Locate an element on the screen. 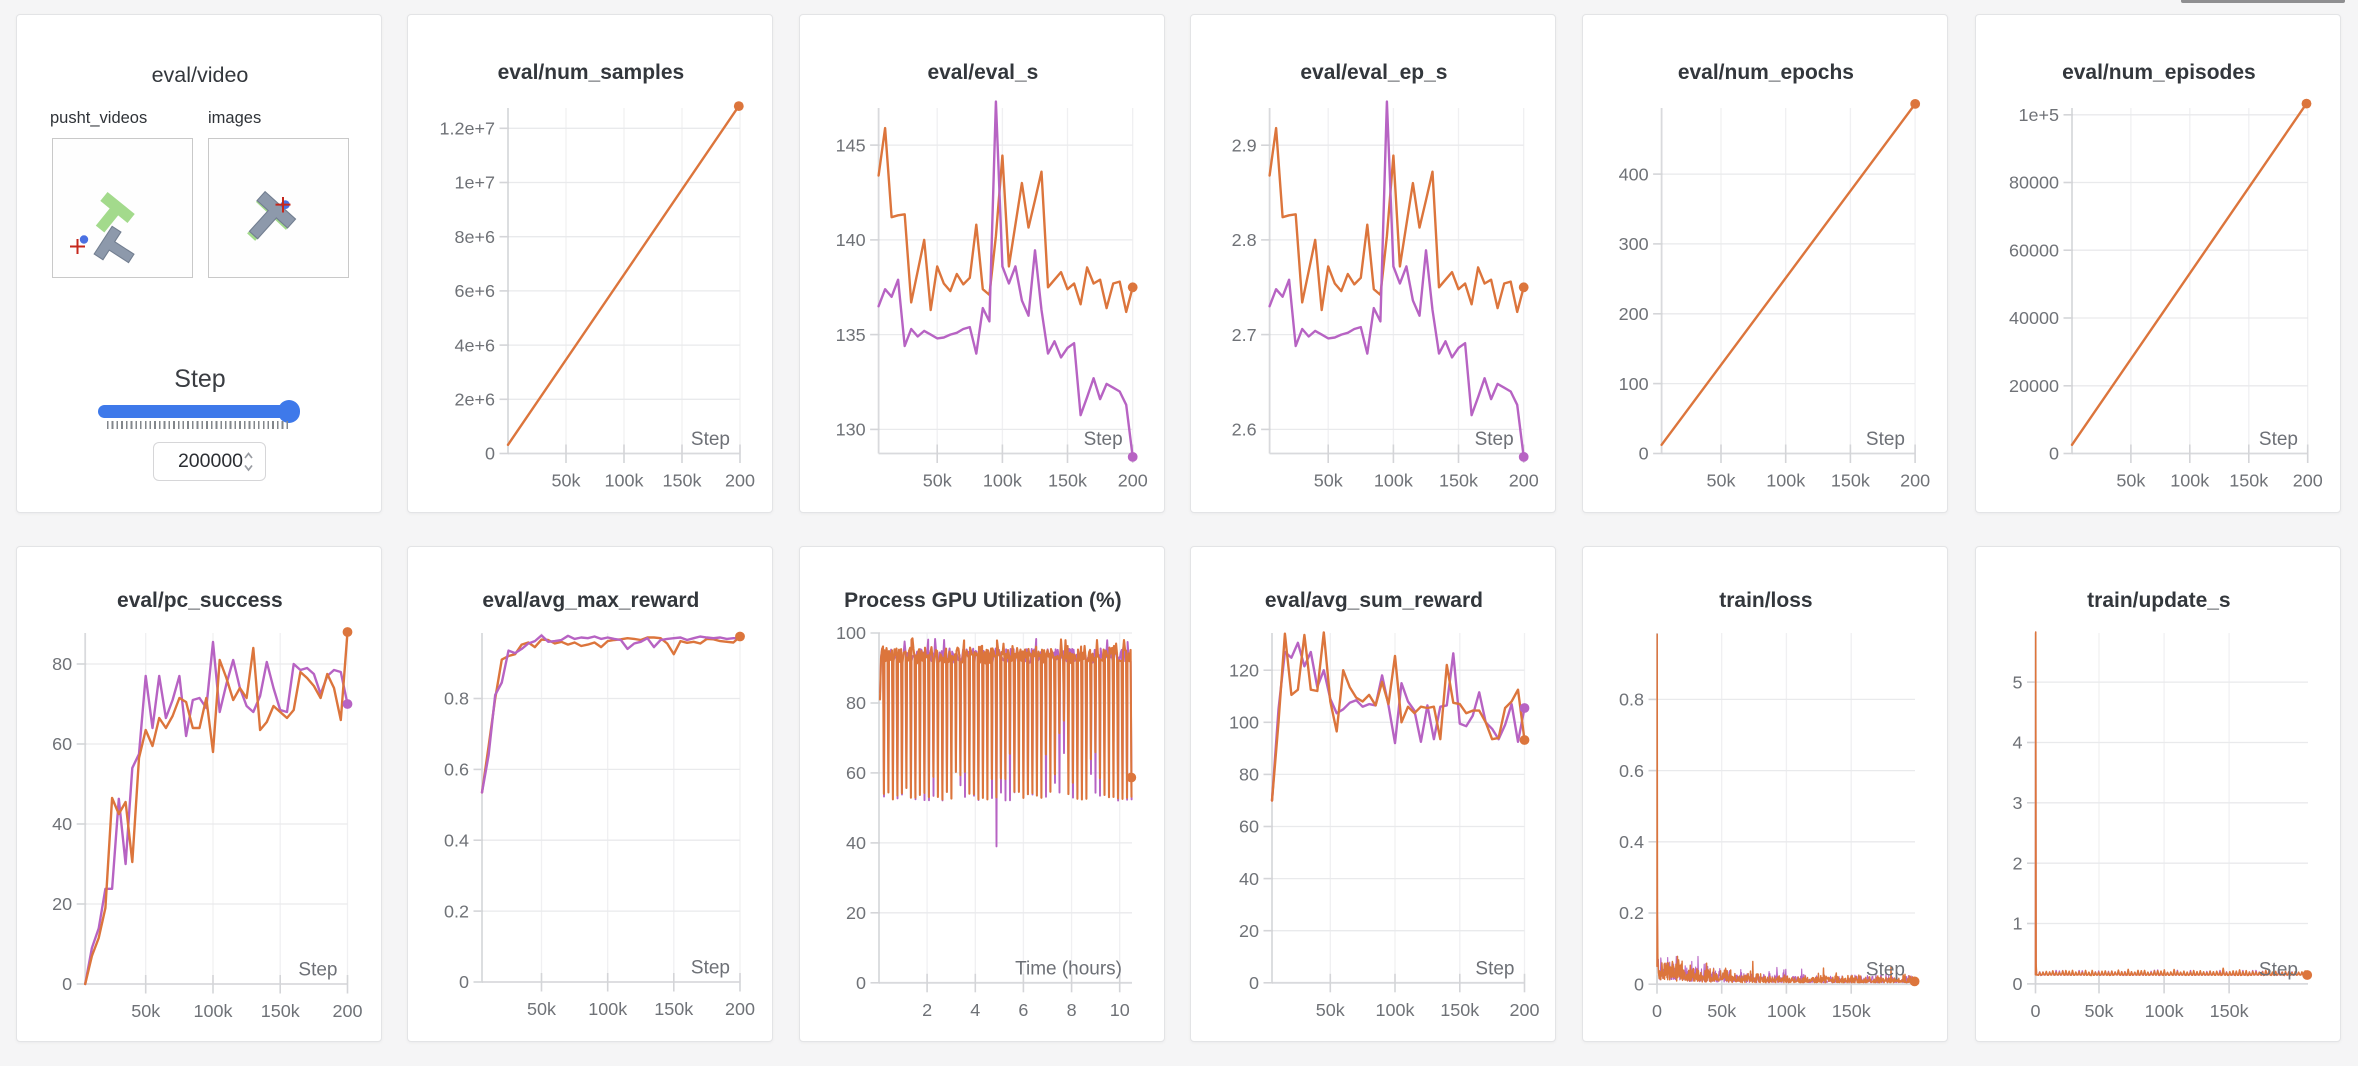  svg-text: 60000 is located at coordinates (2034, 250).